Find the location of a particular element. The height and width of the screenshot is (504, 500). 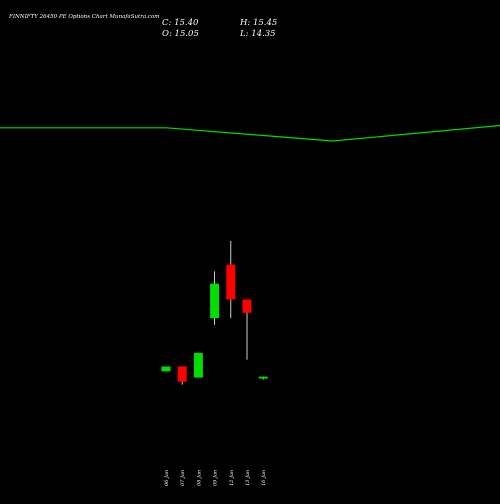

x-tick-label: 08 Jan is located at coordinates (199, 478).